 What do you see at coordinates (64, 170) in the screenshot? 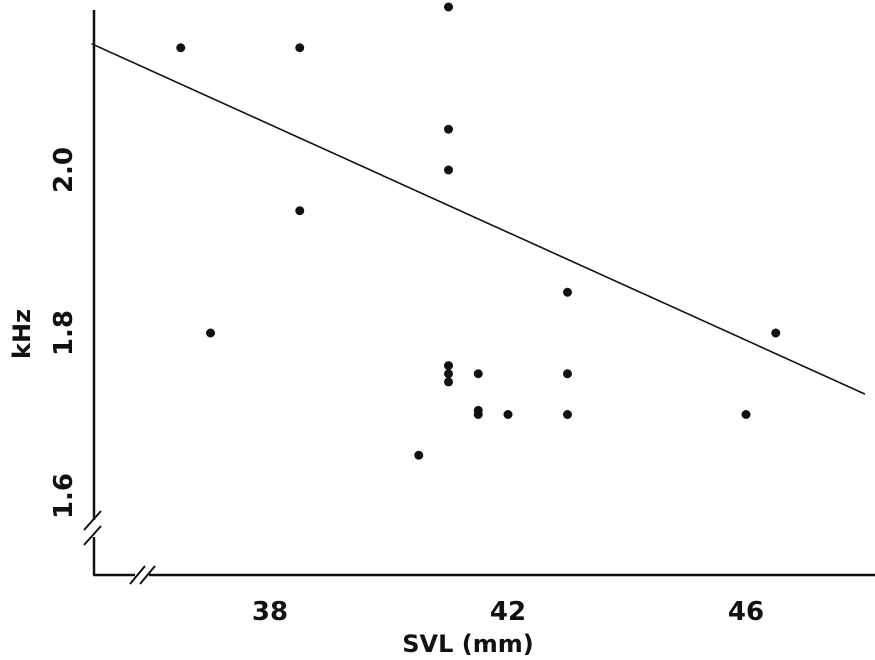
I see `y-tick-label: 2.0` at bounding box center [64, 170].